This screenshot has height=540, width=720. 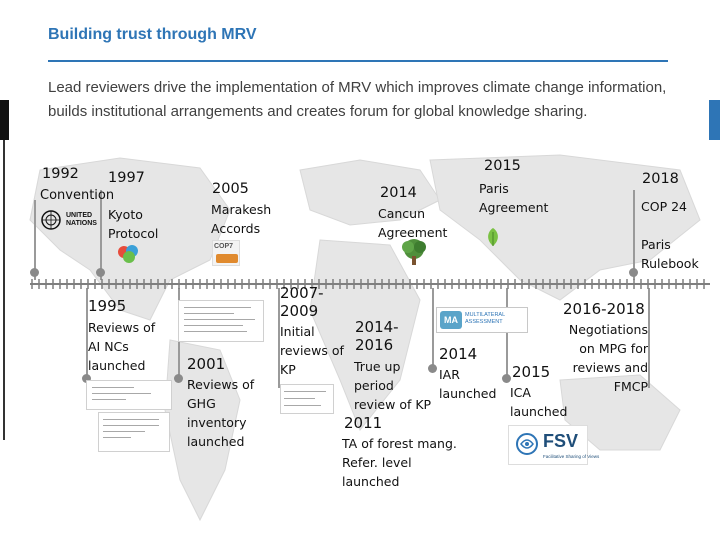 What do you see at coordinates (101, 235) in the screenshot?
I see `connector-1997` at bounding box center [101, 235].